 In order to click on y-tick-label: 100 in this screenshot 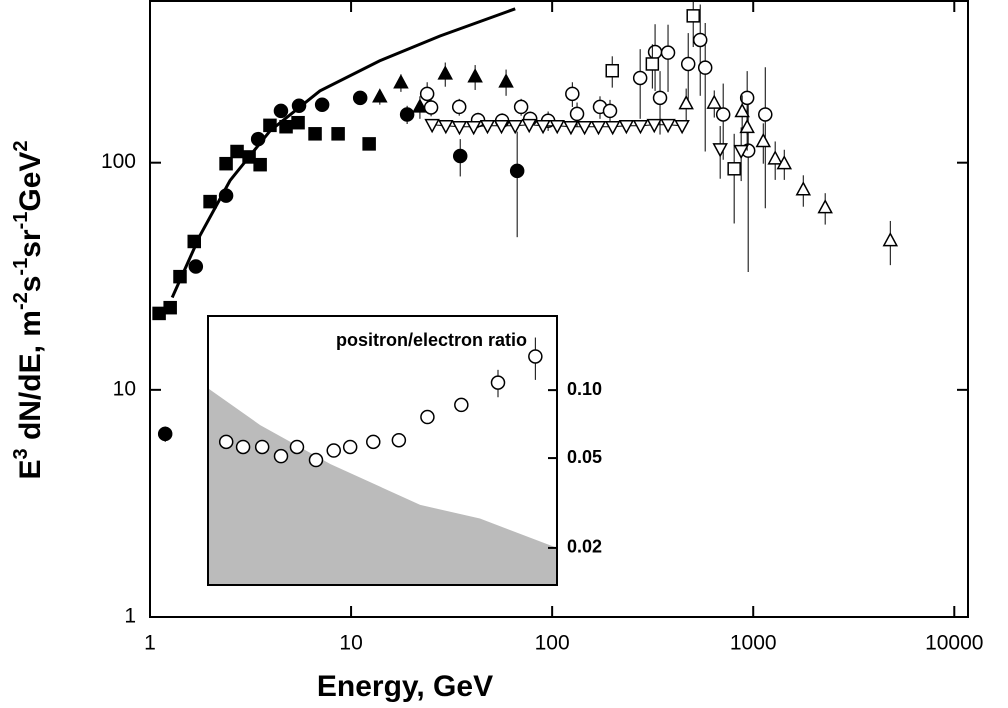, I will do `click(118, 161)`.